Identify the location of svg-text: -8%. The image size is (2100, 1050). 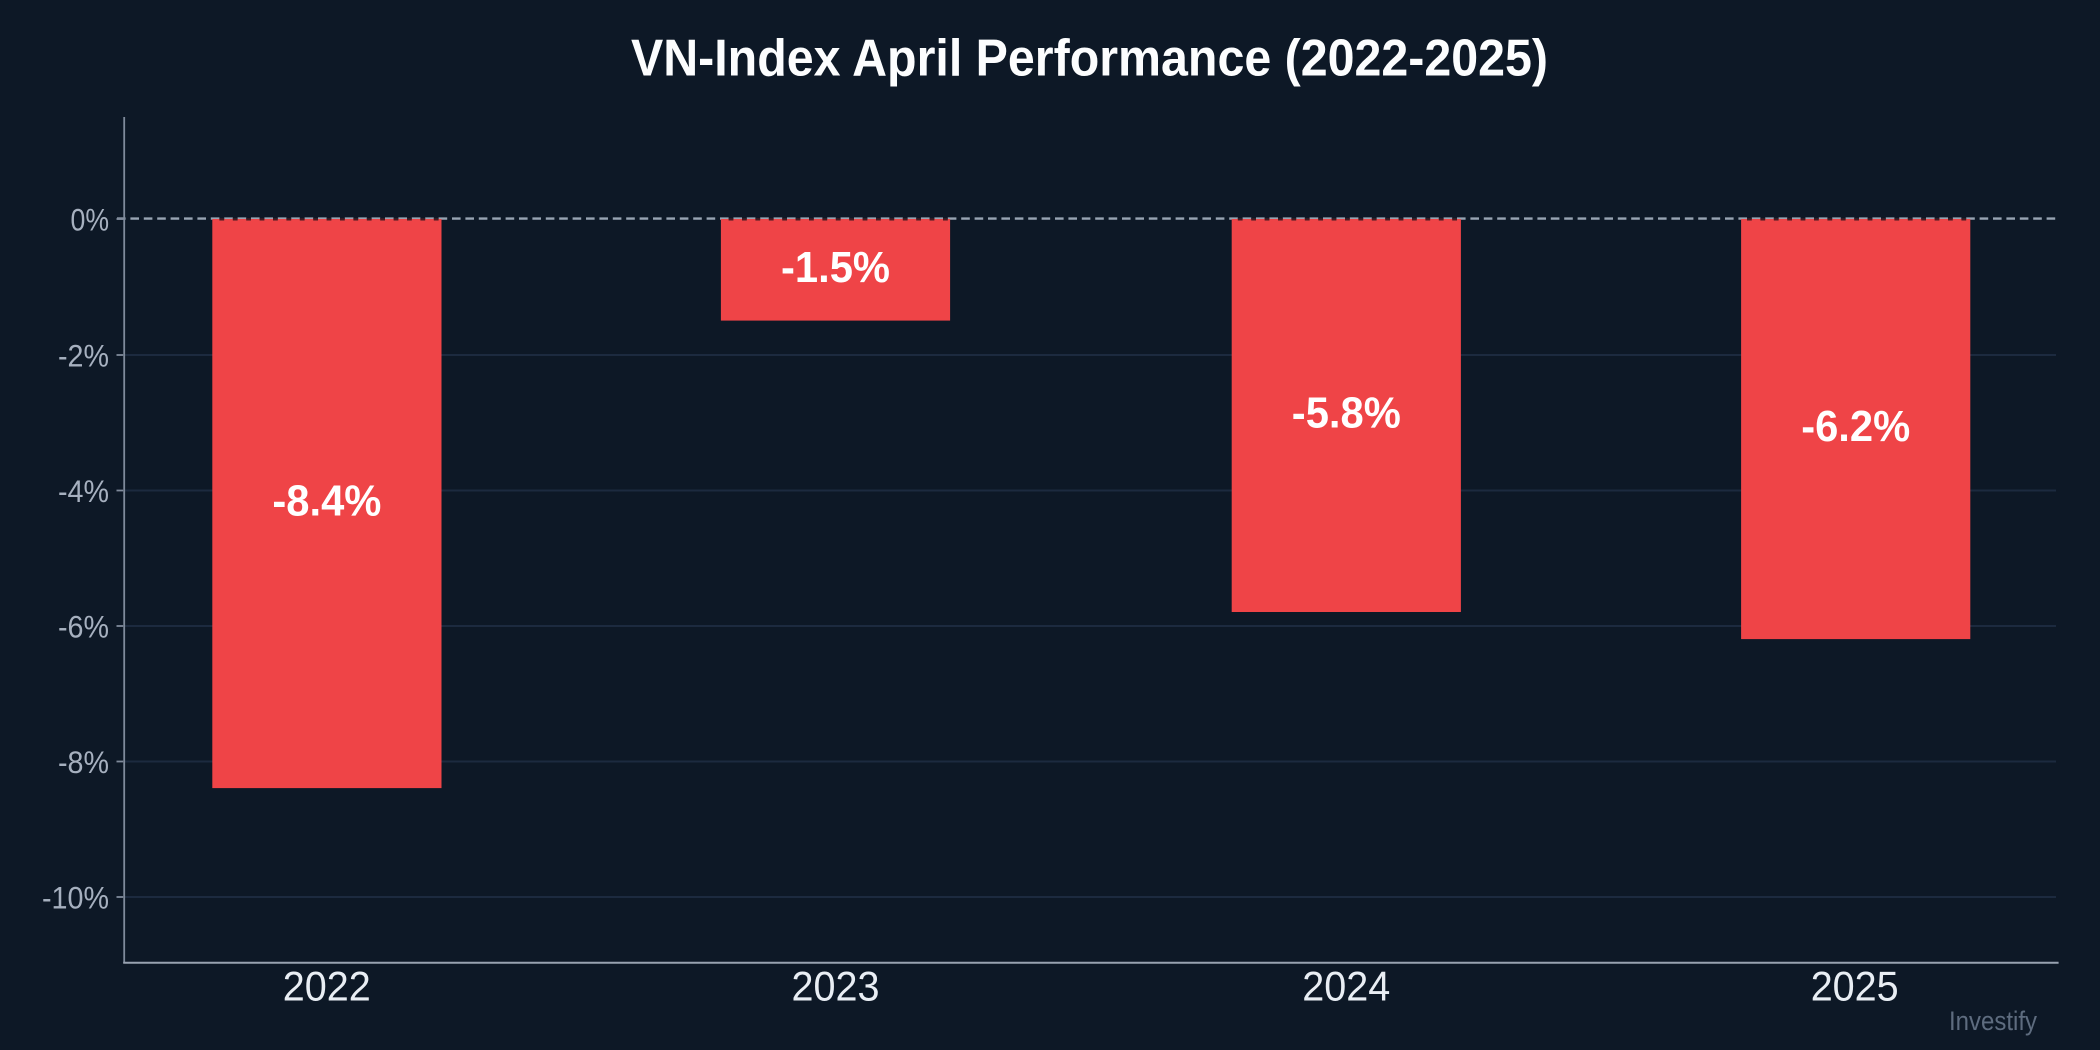
(83, 762).